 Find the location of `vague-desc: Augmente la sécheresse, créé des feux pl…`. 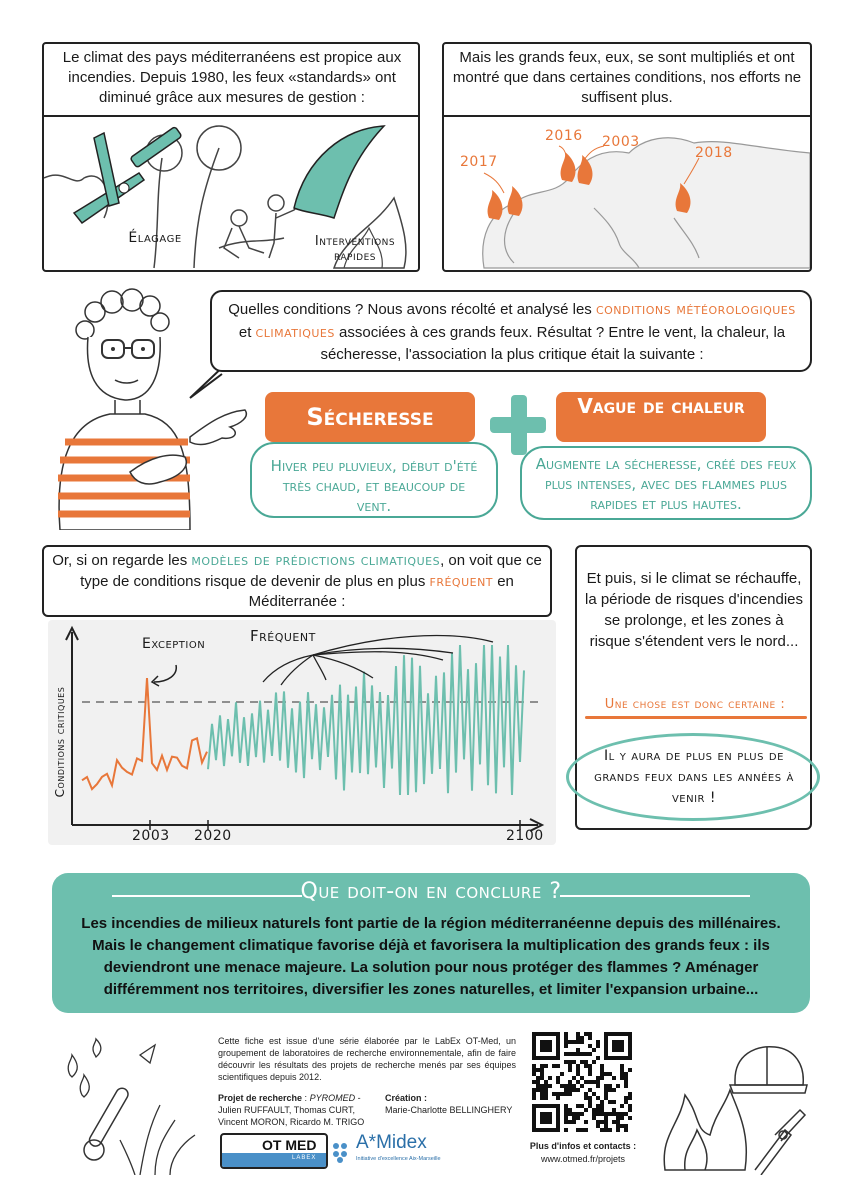

vague-desc: Augmente la sécheresse, créé des feux pl… is located at coordinates (666, 483).